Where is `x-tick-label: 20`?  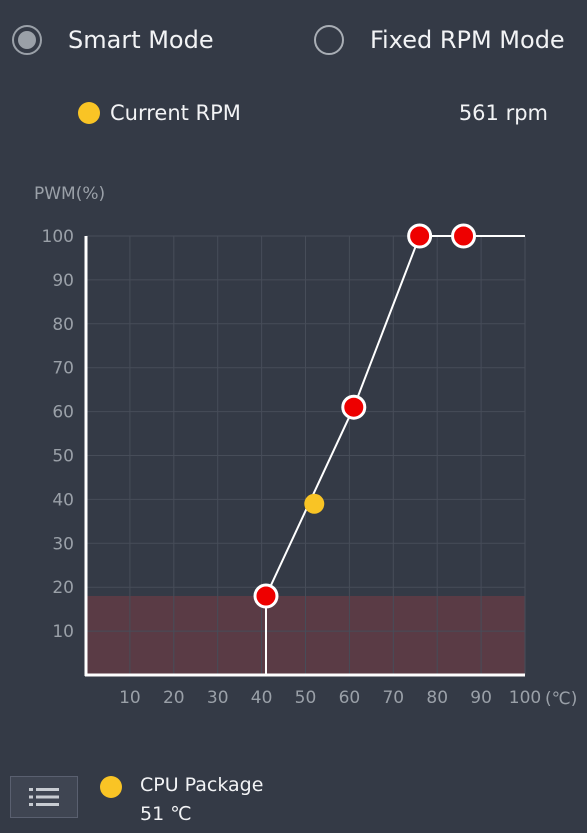 x-tick-label: 20 is located at coordinates (174, 698).